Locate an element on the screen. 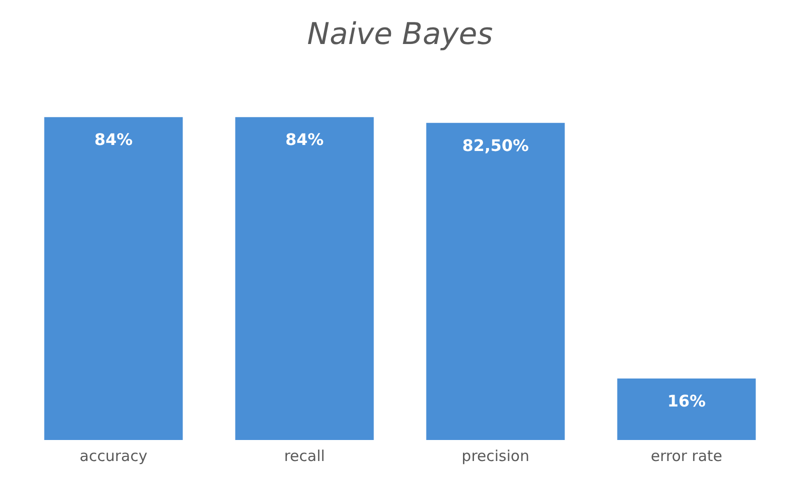 The height and width of the screenshot is (482, 800). x-tick-label: precision is located at coordinates (496, 455).